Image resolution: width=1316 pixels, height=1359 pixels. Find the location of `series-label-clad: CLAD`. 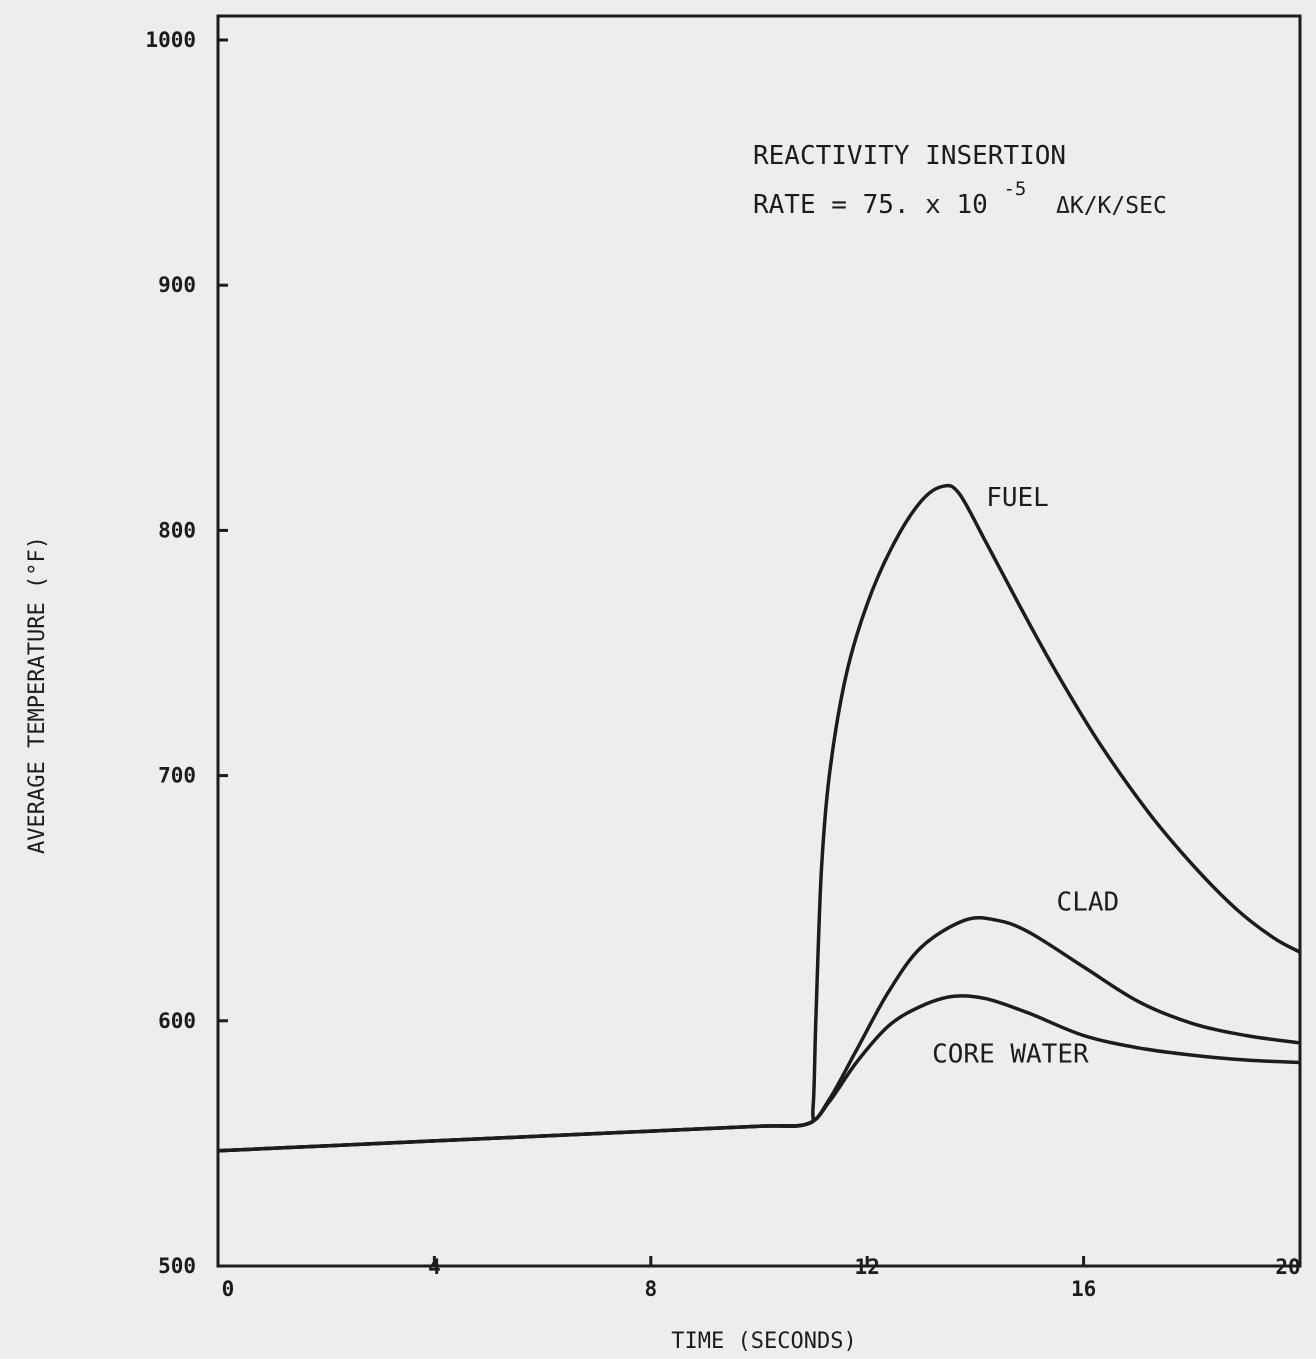

series-label-clad: CLAD is located at coordinates (1088, 902).